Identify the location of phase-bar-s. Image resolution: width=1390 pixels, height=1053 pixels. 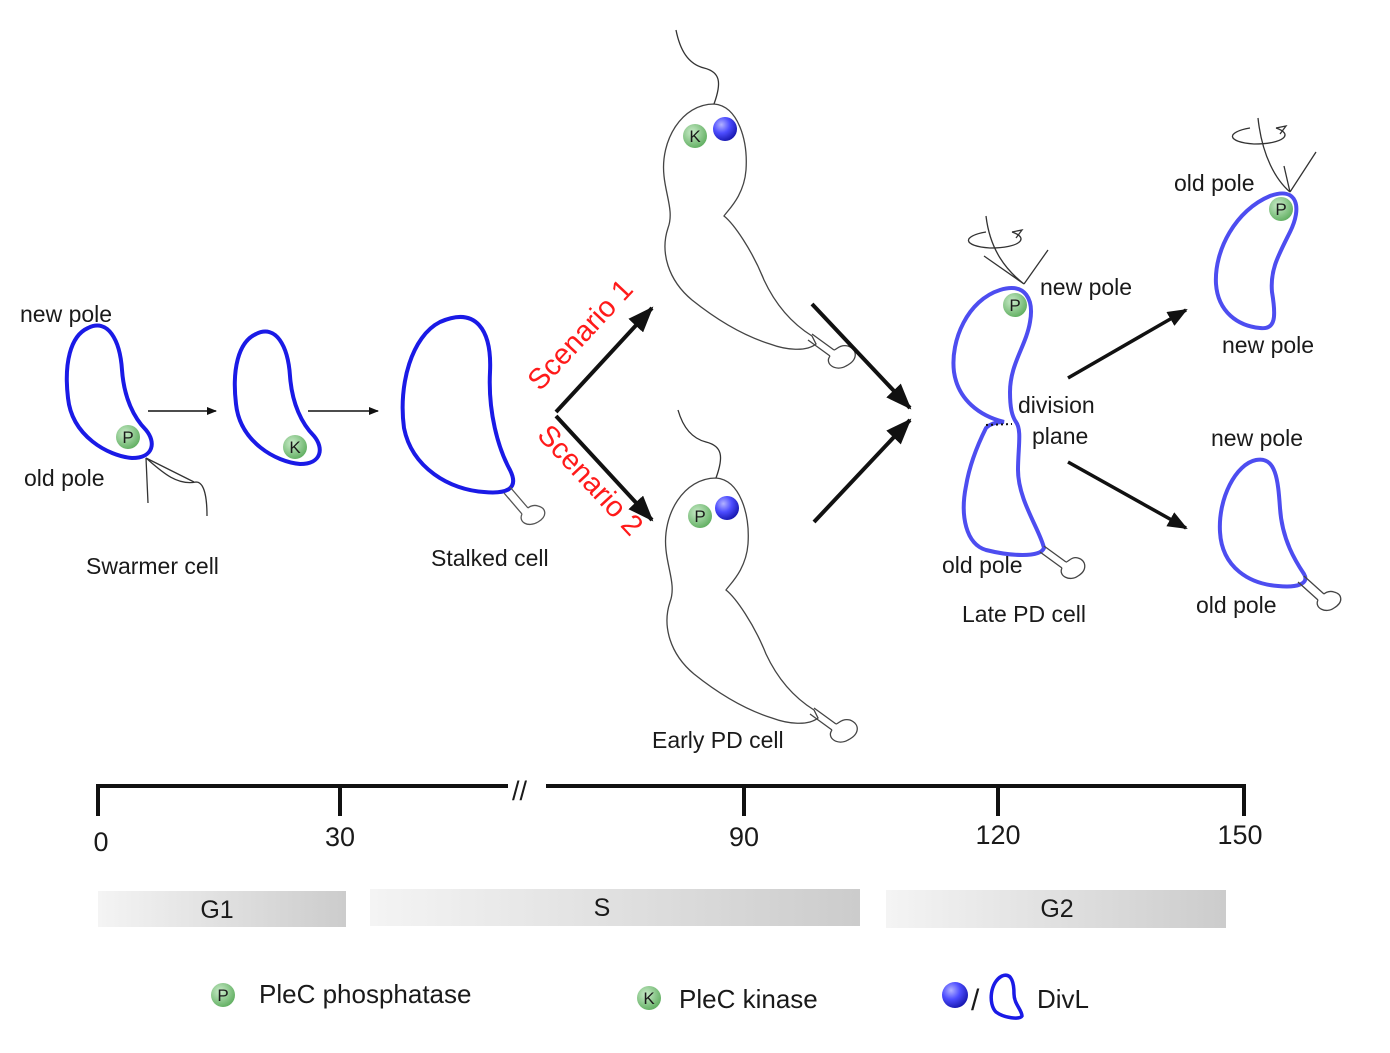
(615, 907).